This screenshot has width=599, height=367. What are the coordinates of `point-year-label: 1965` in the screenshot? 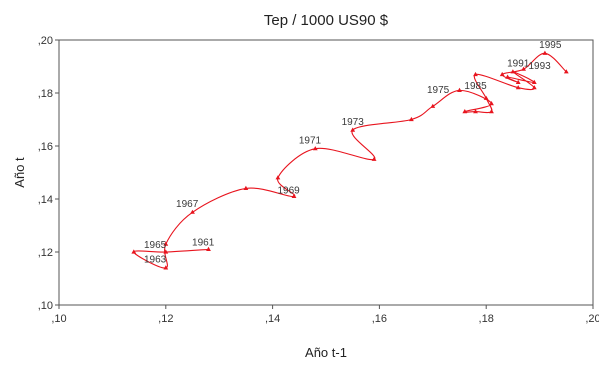 It's located at (155, 245).